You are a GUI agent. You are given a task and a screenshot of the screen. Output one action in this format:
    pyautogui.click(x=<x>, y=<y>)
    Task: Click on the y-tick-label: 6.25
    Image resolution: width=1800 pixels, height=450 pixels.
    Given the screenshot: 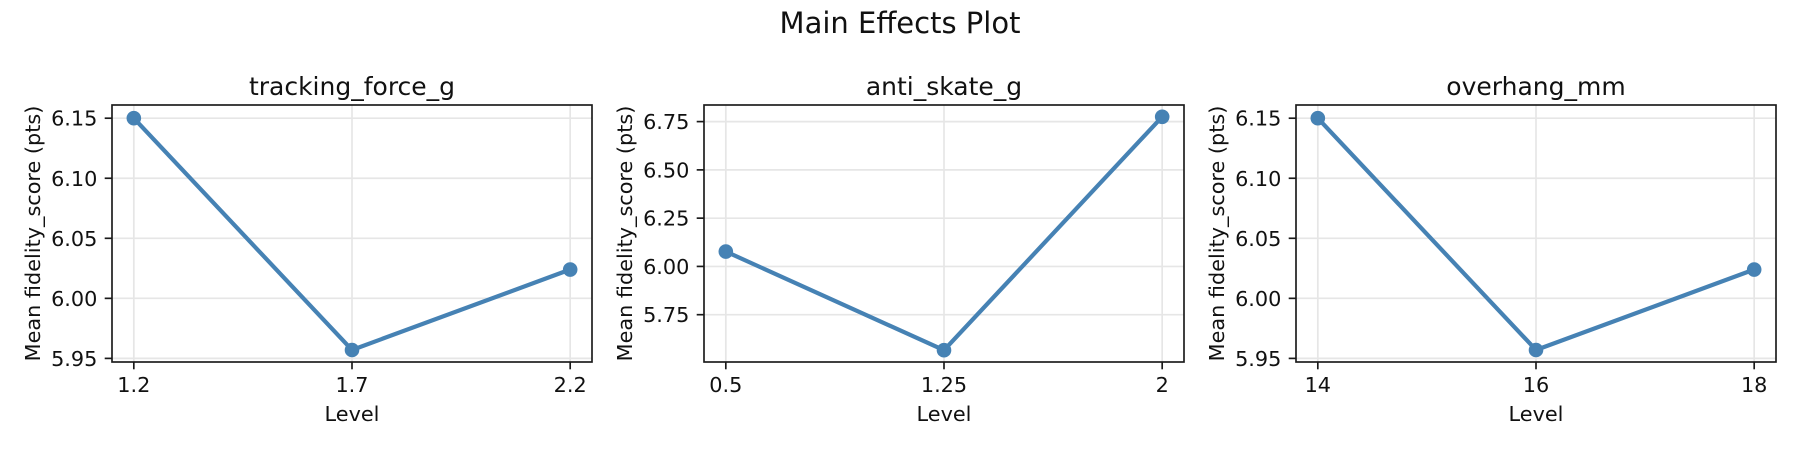 What is the action you would take?
    pyautogui.click(x=666, y=219)
    